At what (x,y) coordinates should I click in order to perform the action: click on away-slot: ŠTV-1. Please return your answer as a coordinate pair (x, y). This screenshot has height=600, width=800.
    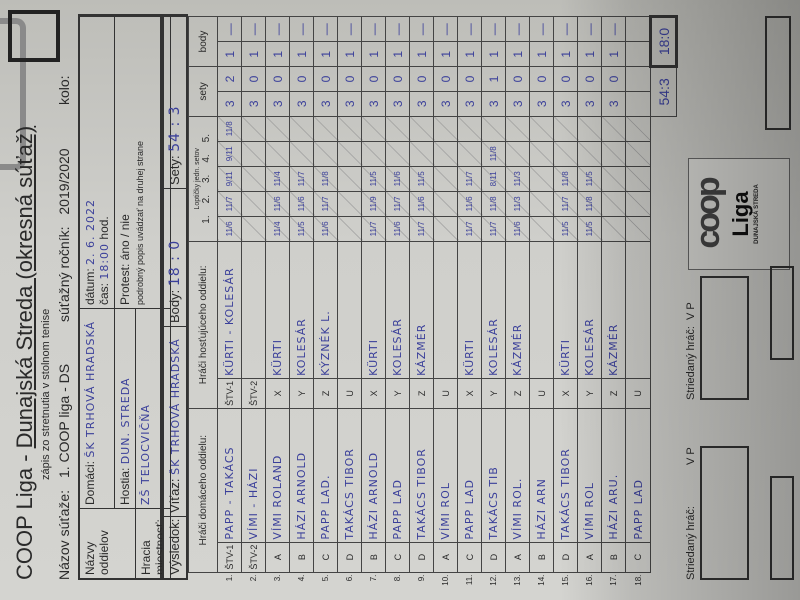
    Looking at the image, I should click on (229, 393).